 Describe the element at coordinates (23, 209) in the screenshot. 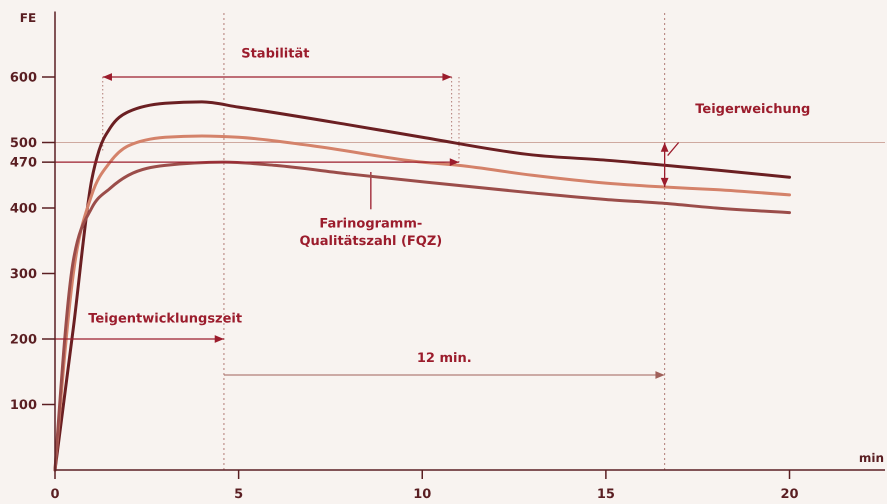

I see `y-tick-label: 400` at that location.